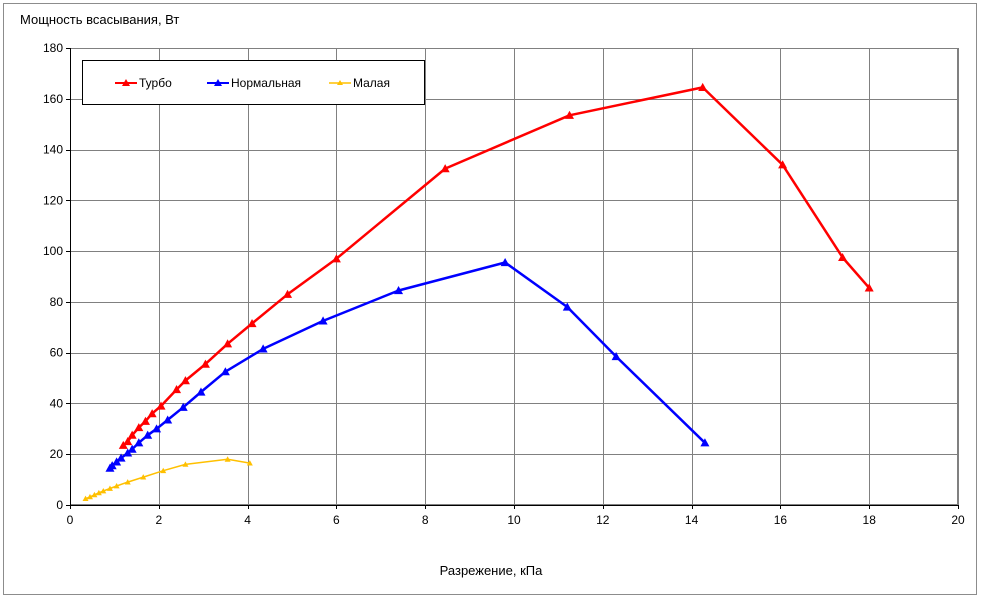  I want to click on y-tick-label: 0, so click(59, 505).